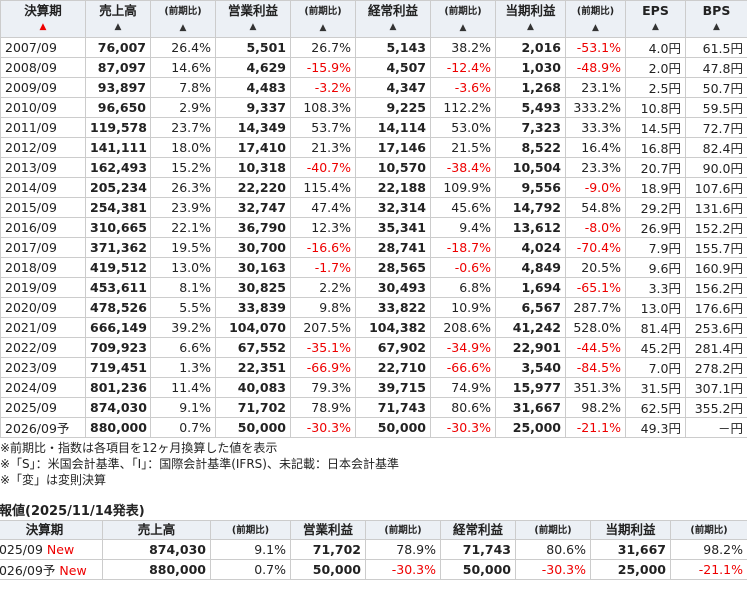 The height and width of the screenshot is (598, 747). What do you see at coordinates (595, 147) in the screenshot?
I see `value-cell: 16.4%` at bounding box center [595, 147].